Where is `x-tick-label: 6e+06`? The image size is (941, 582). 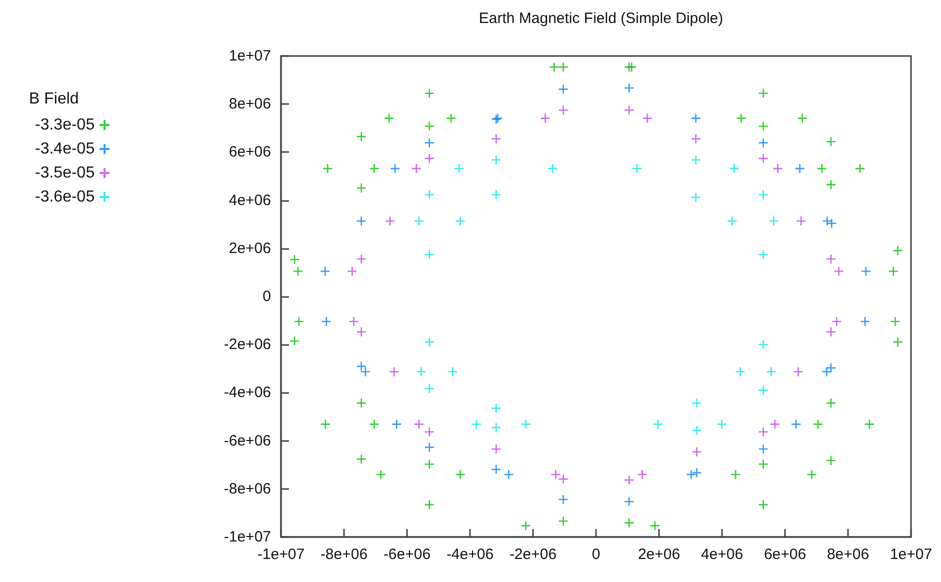
x-tick-label: 6e+06 is located at coordinates (785, 554).